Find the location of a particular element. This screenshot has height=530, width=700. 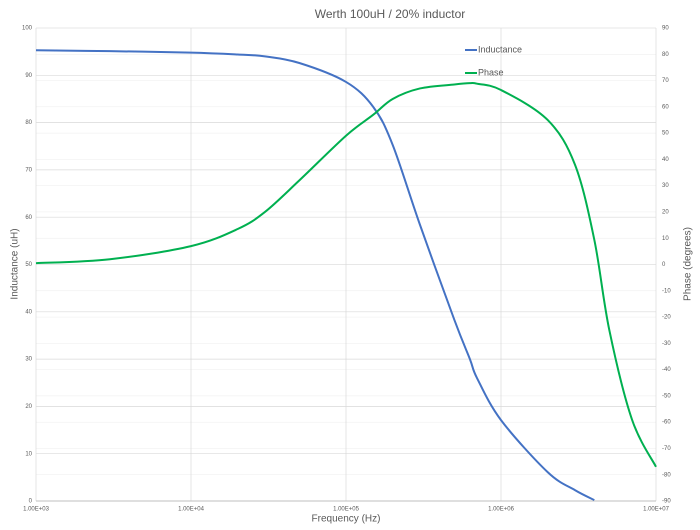

x-tick-label: 1.00E+05 is located at coordinates (346, 510).